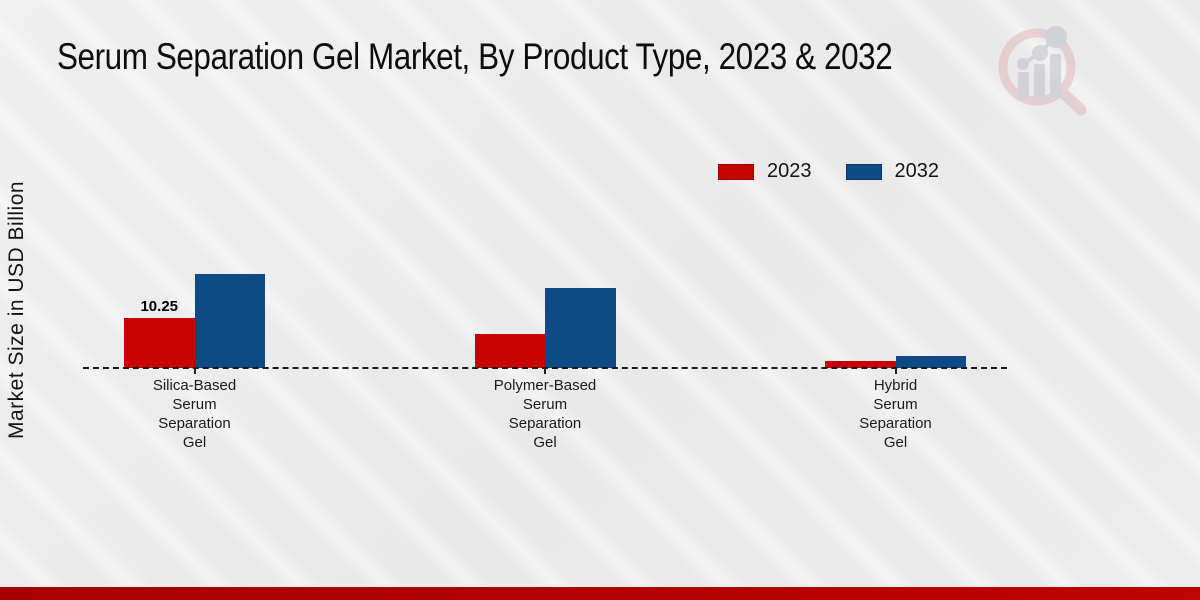 This screenshot has height=600, width=1200. I want to click on legend-item-2032: 2032, so click(892, 171).